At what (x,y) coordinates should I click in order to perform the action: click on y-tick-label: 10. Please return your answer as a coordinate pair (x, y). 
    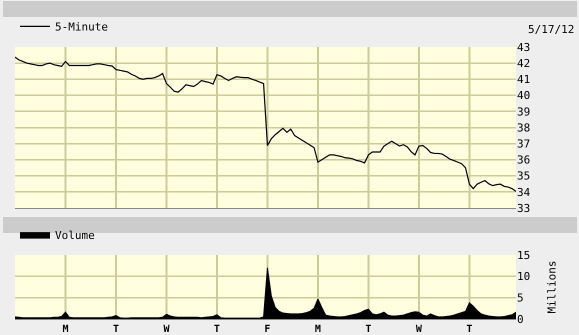
    Looking at the image, I should click on (523, 277).